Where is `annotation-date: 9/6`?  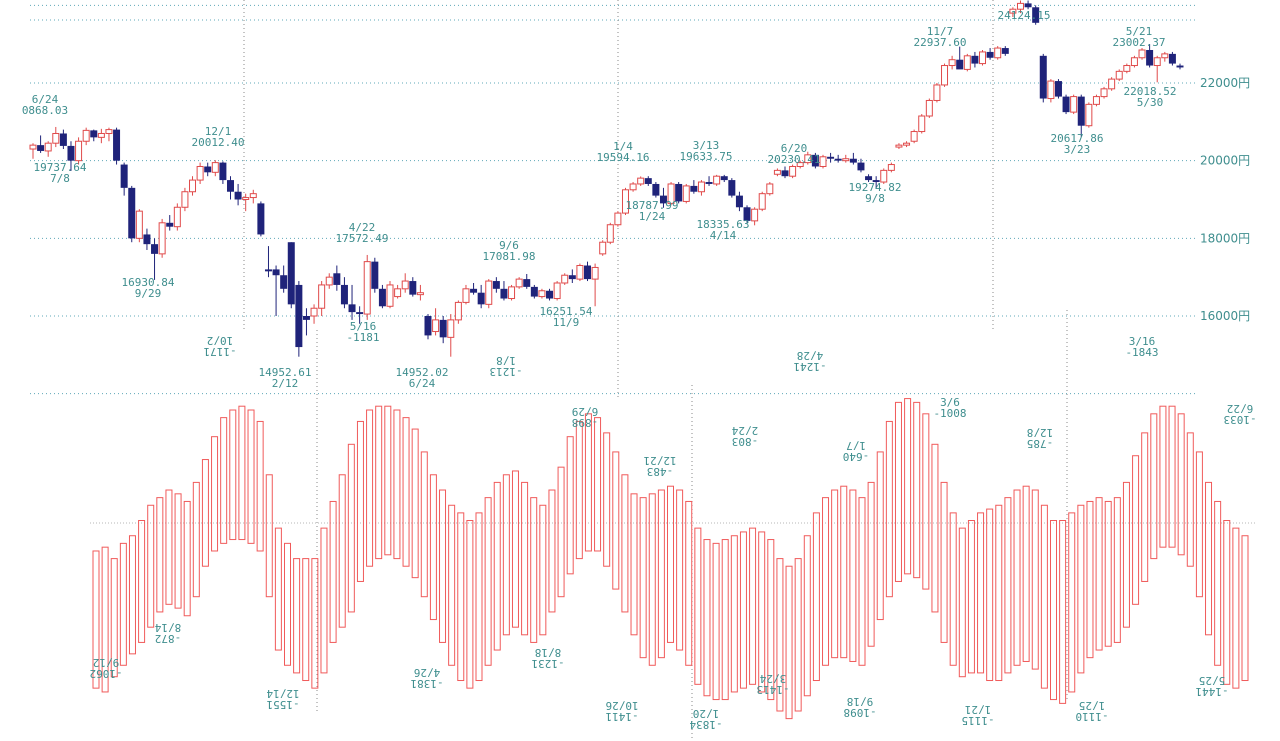 annotation-date: 9/6 is located at coordinates (509, 245).